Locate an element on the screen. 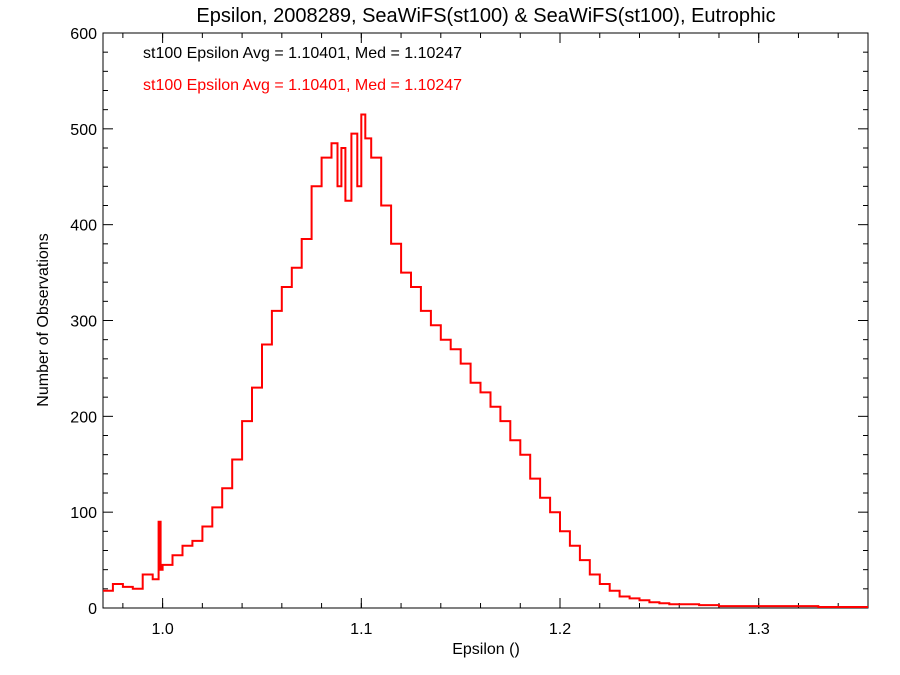  x-axis-label: Epsilon () is located at coordinates (486, 649).